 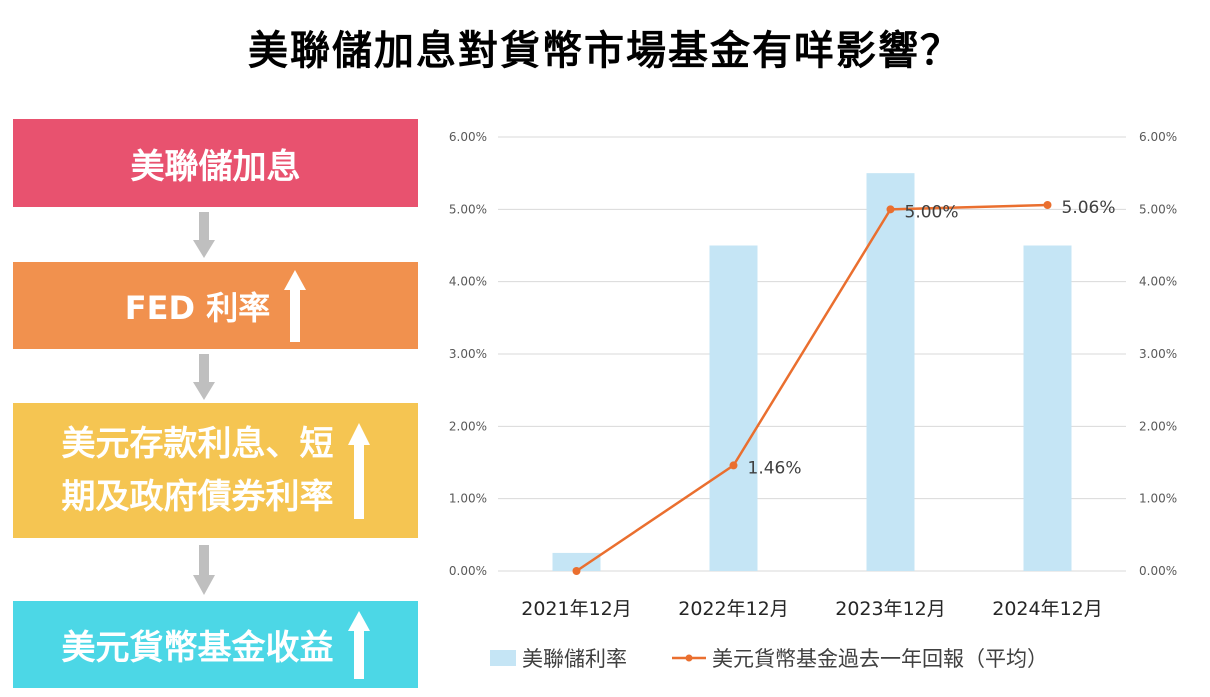 What do you see at coordinates (1158, 571) in the screenshot?
I see `y2-tick-label: 0.00%` at bounding box center [1158, 571].